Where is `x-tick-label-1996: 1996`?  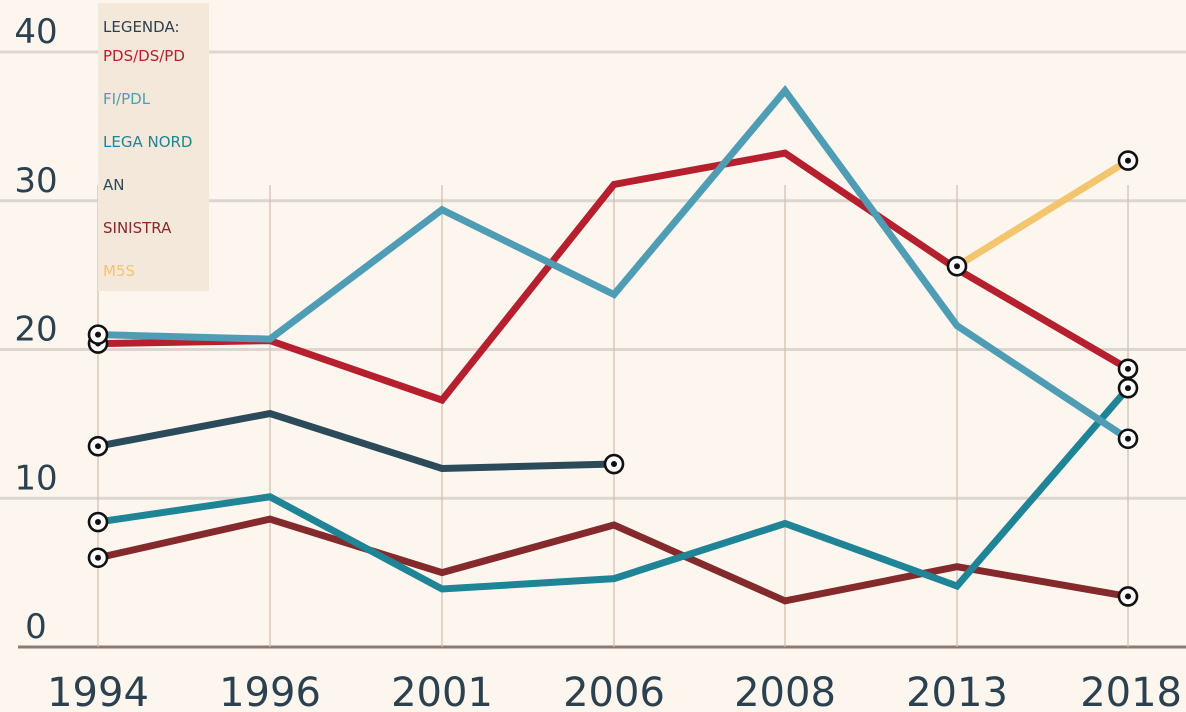
x-tick-label-1996: 1996 is located at coordinates (270, 691).